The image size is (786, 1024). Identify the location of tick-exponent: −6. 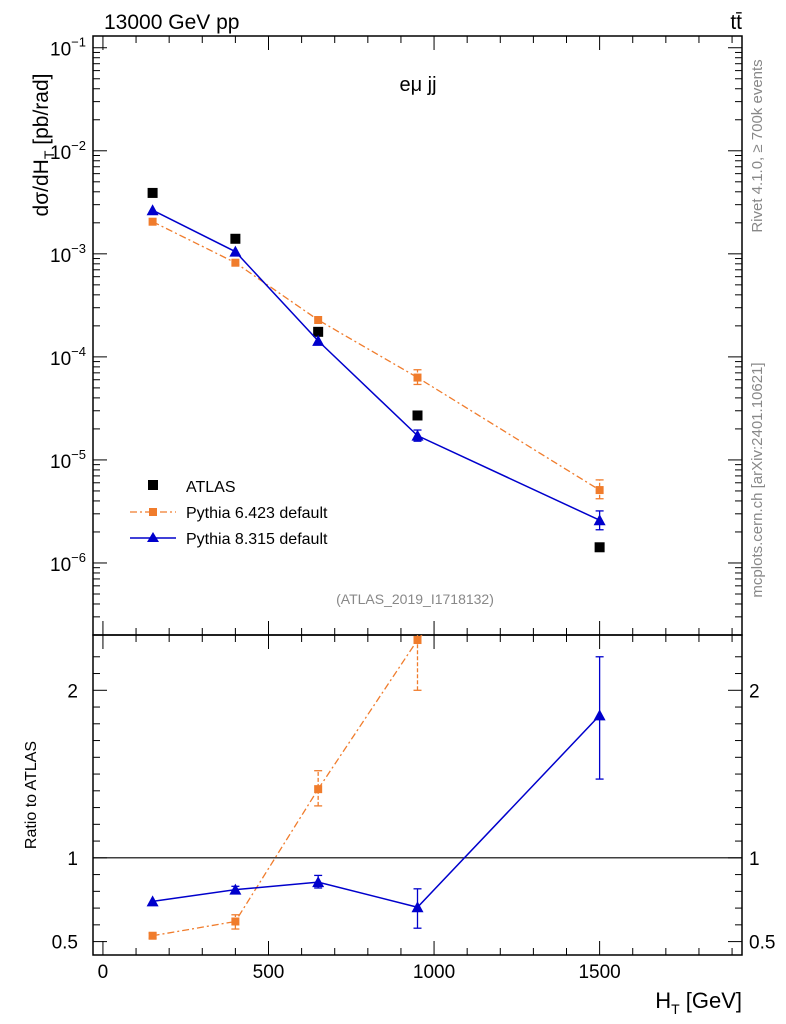
(78, 557).